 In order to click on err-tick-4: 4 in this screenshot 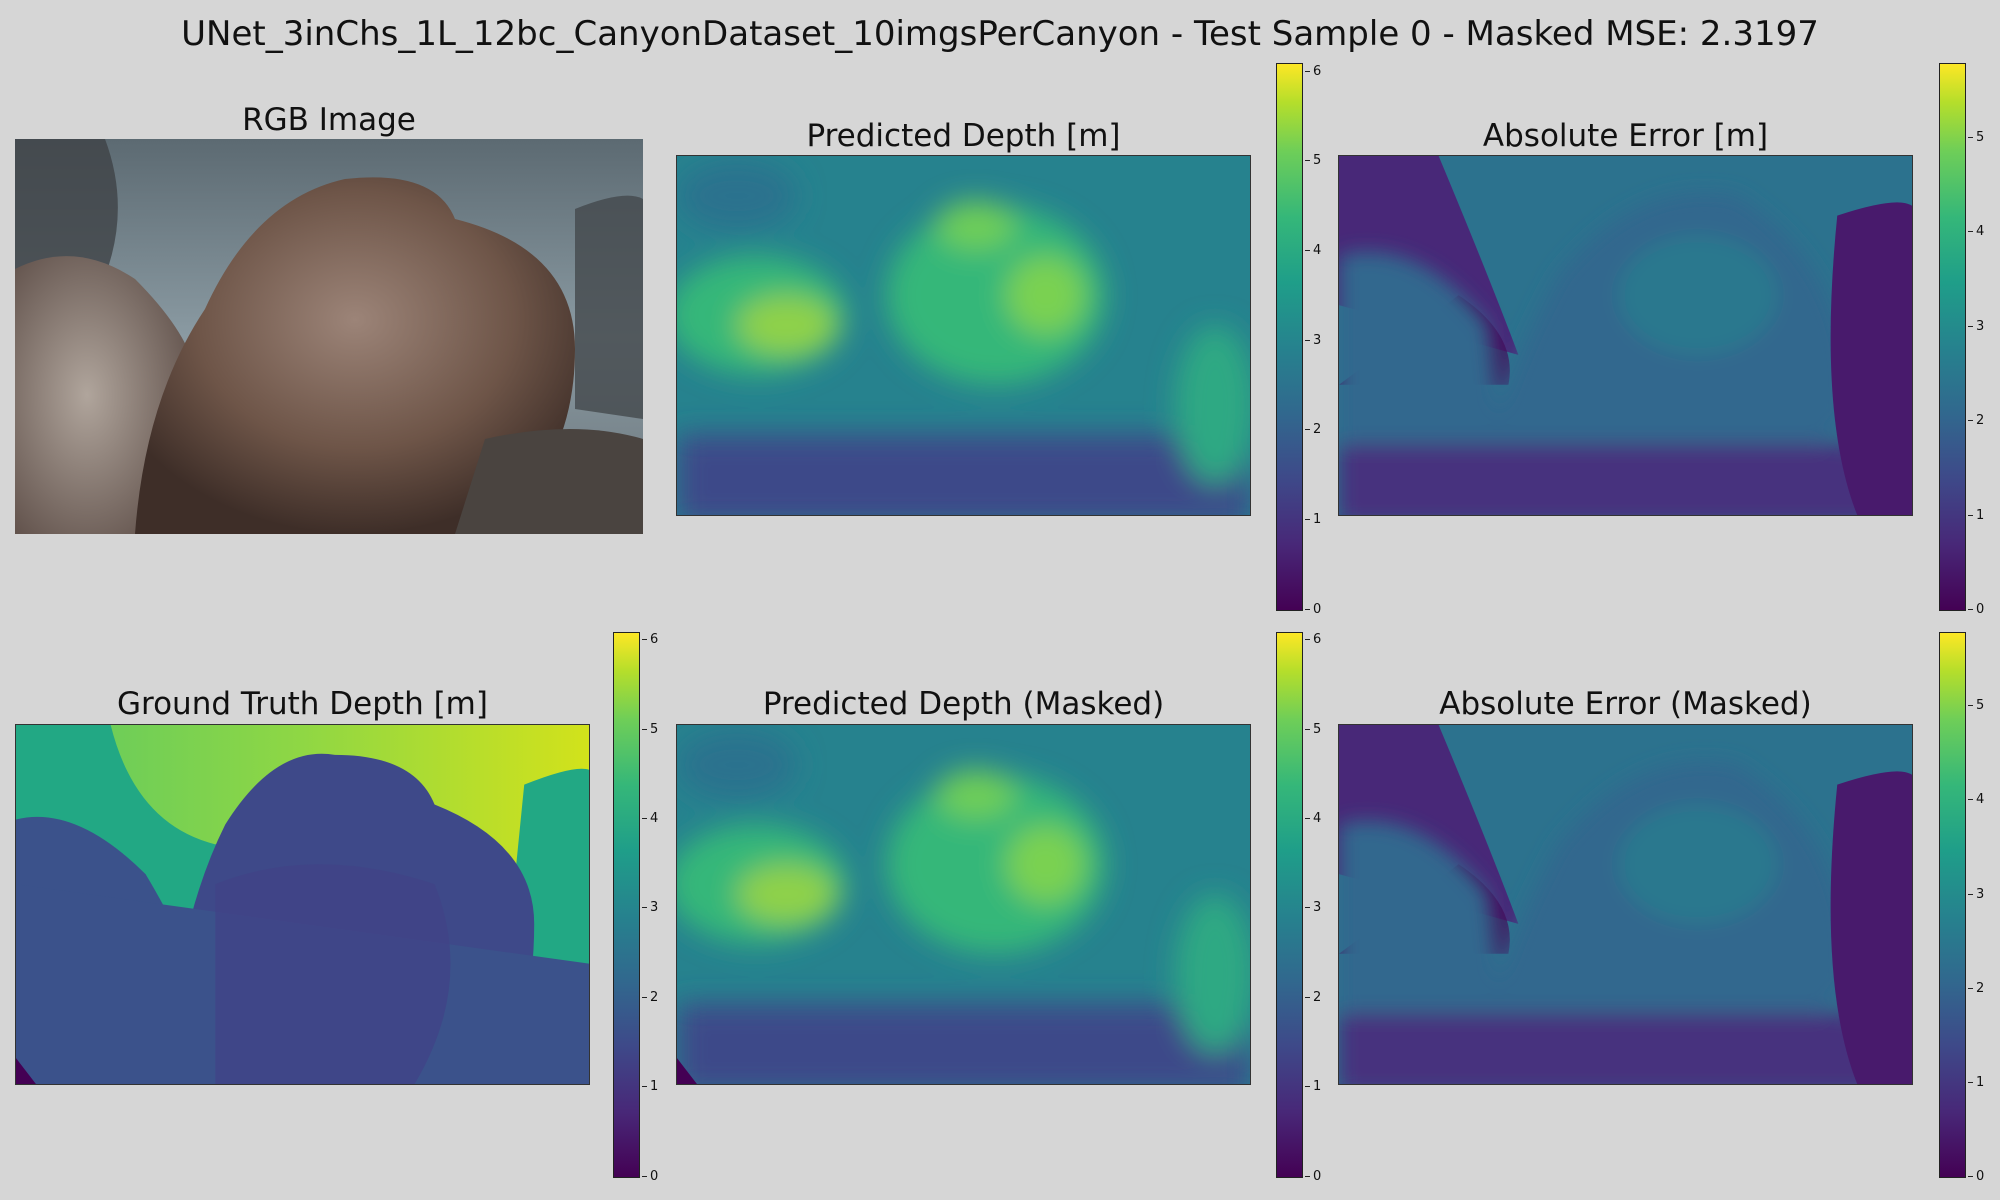, I will do `click(1976, 231)`.